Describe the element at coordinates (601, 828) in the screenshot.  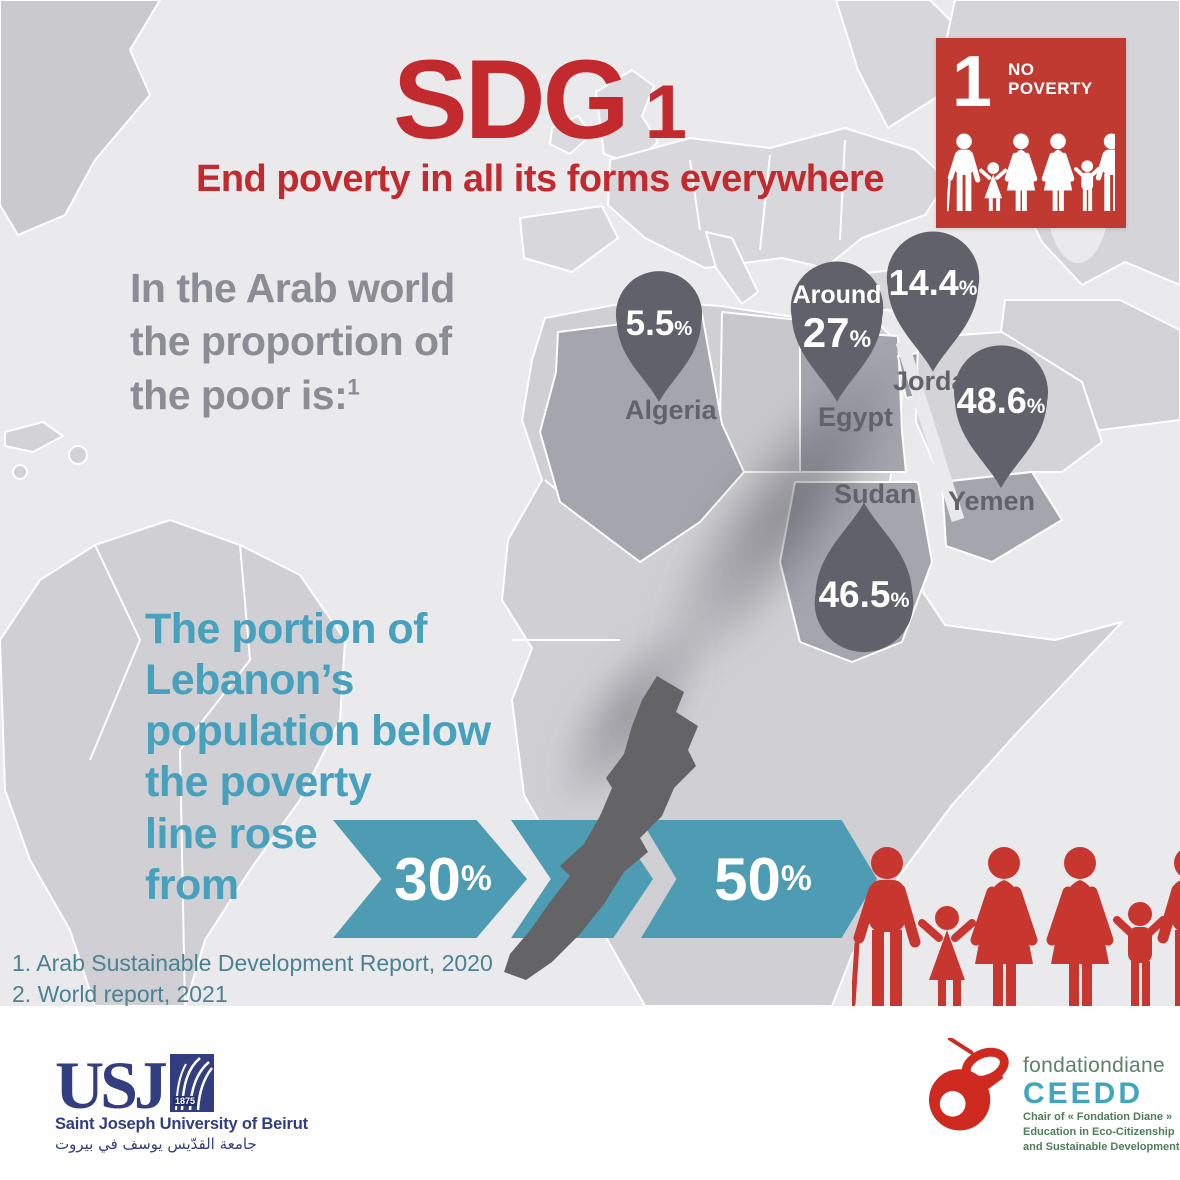
I see `lebanon-map-shape` at that location.